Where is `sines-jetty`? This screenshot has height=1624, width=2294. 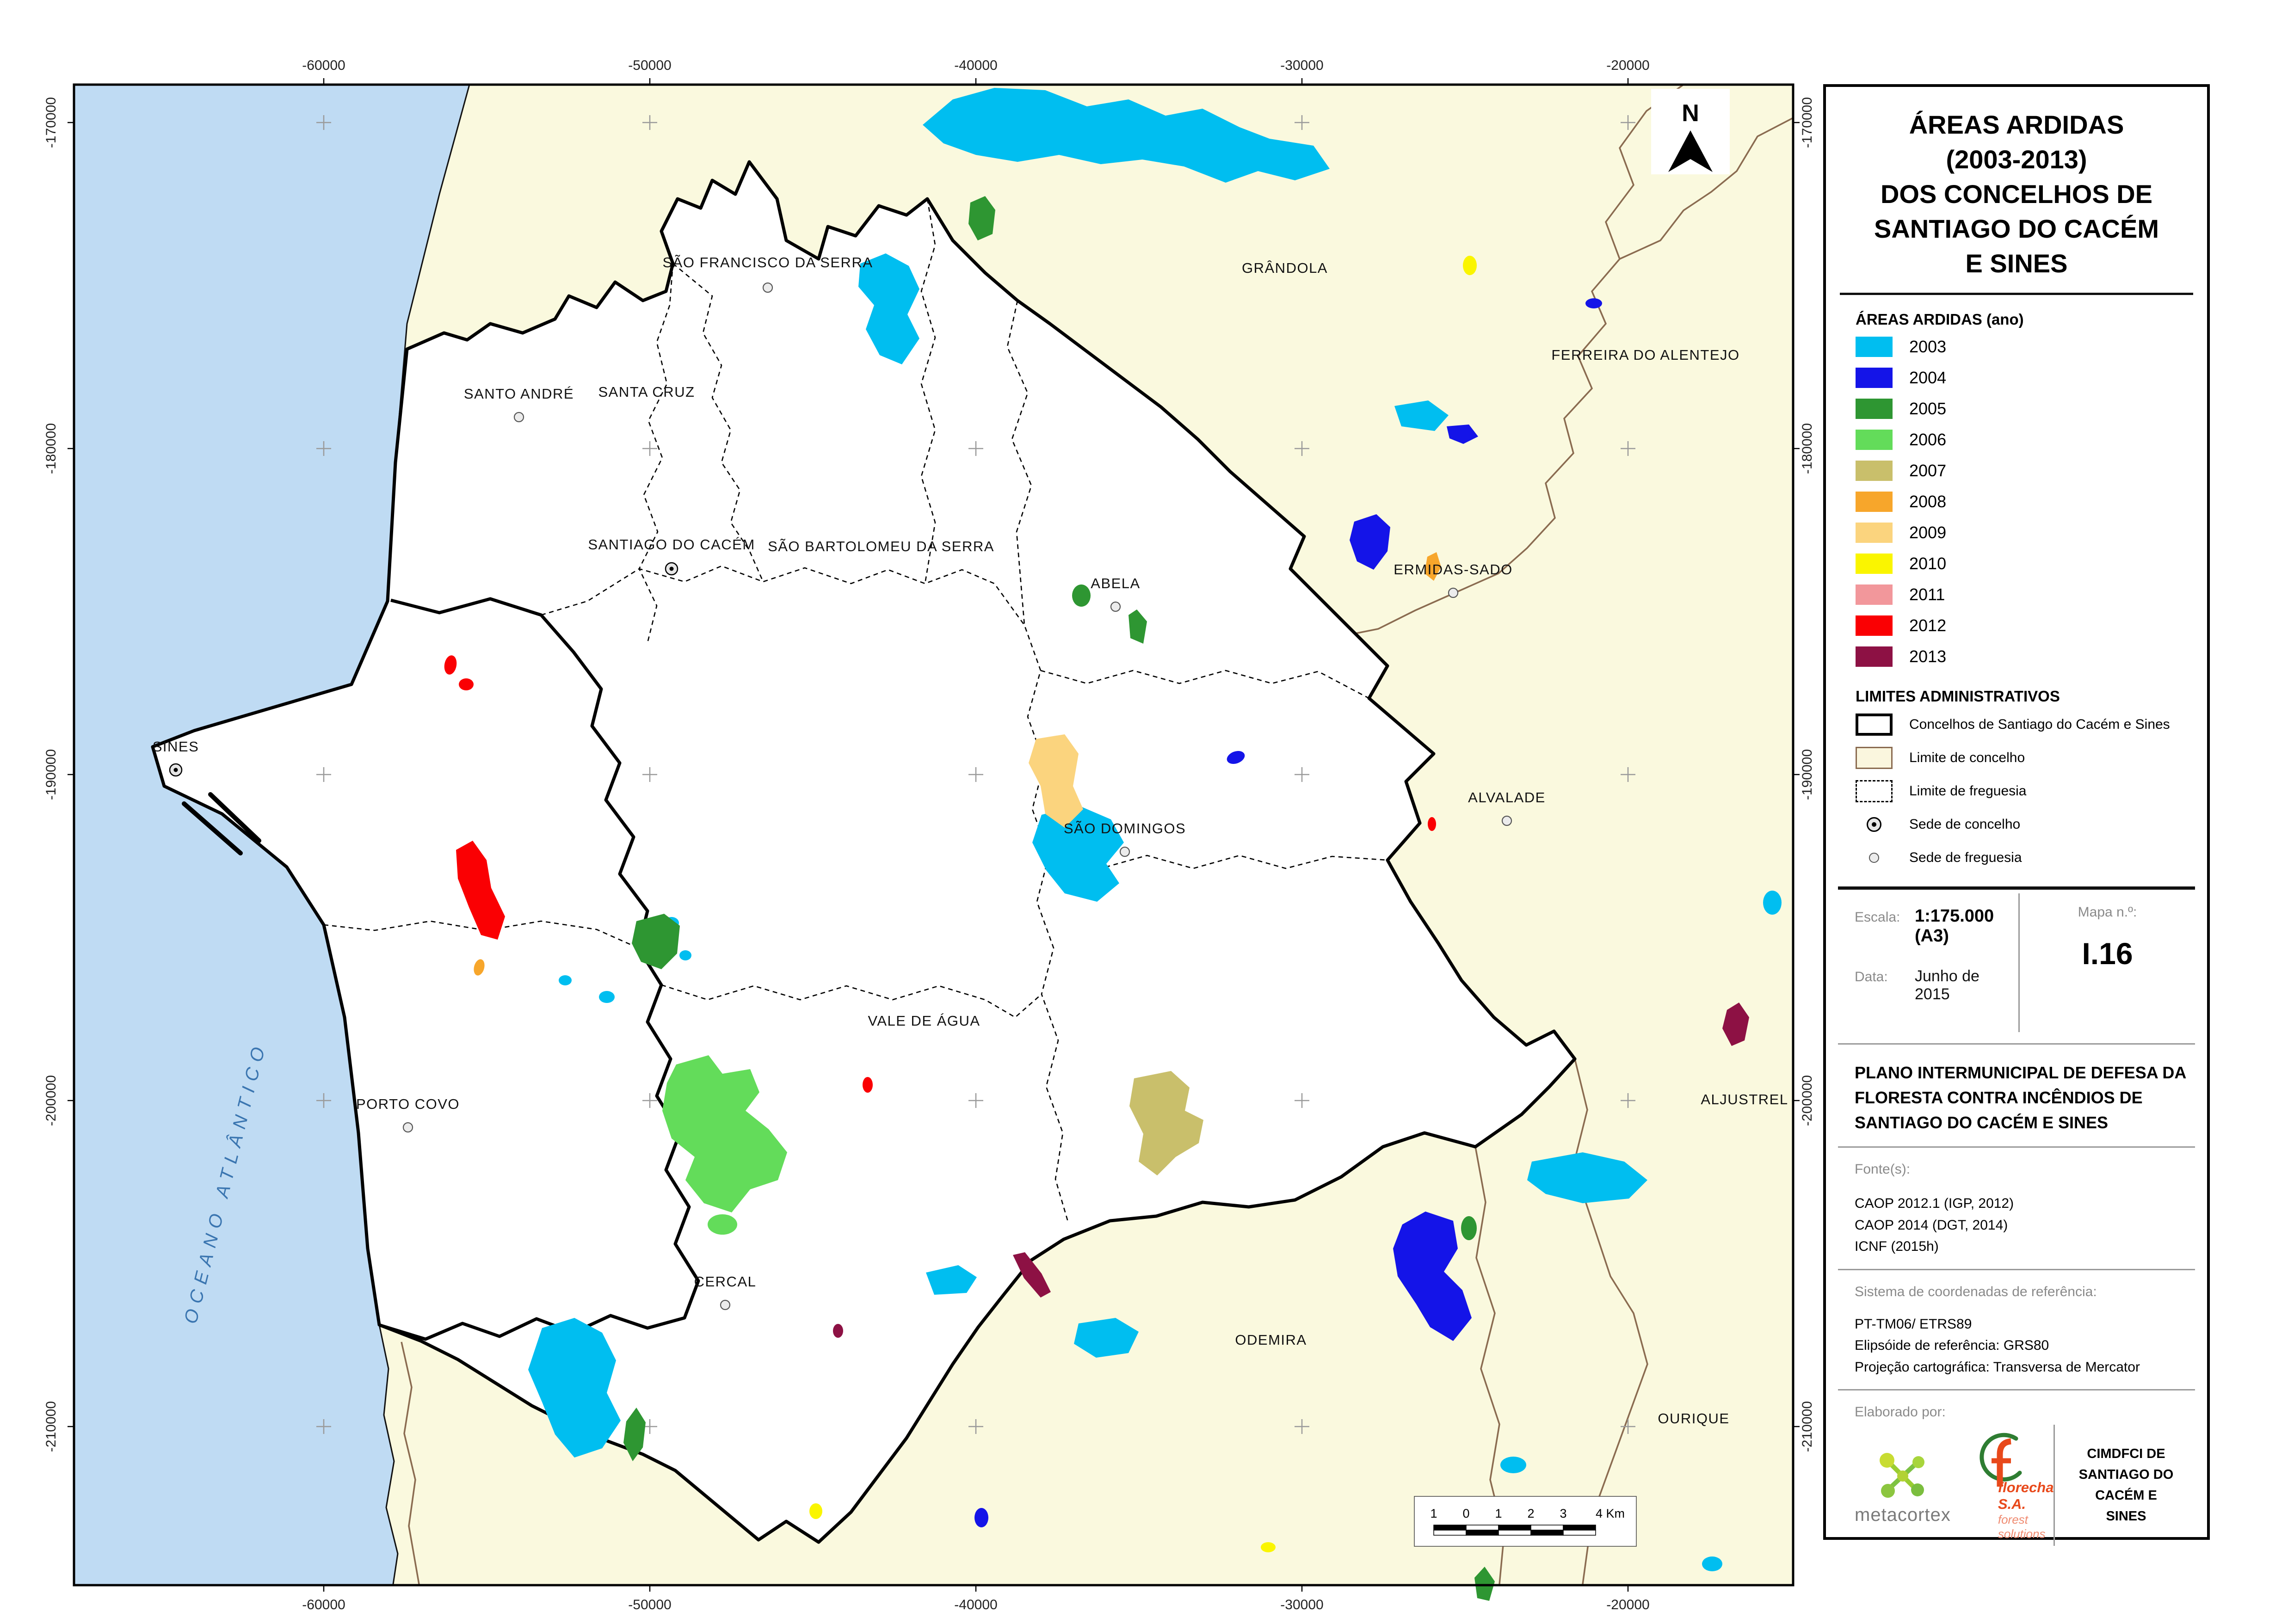 sines-jetty is located at coordinates (213, 828).